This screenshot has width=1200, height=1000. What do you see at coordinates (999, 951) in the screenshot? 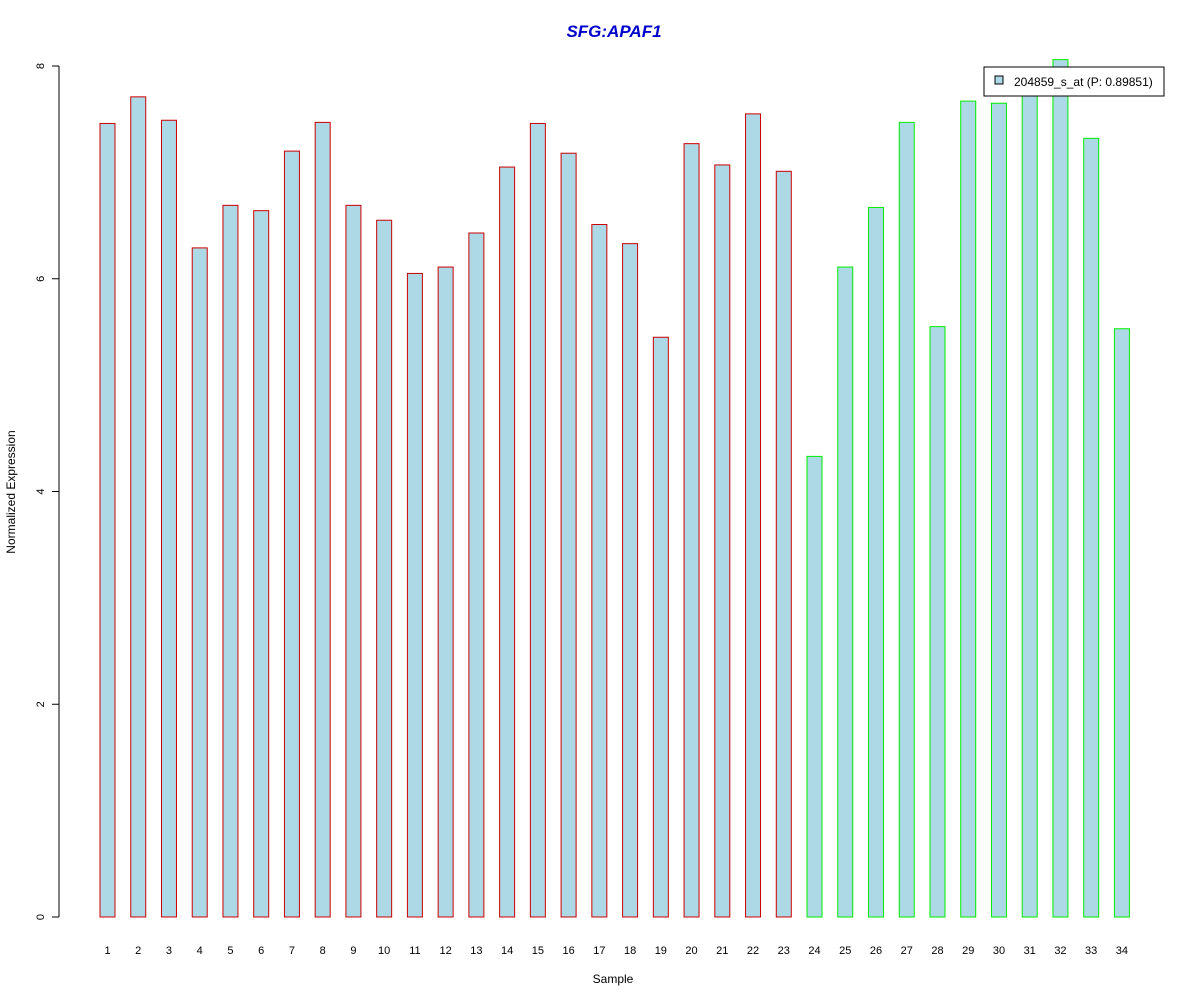
I see `x-tick-label: 30` at bounding box center [999, 951].